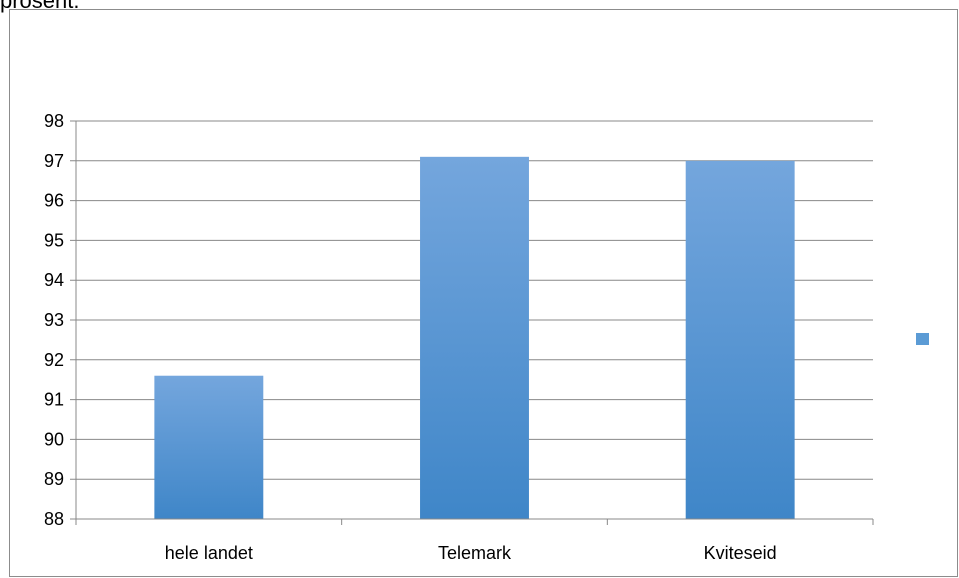  What do you see at coordinates (54, 479) in the screenshot?
I see `y-tick-label: 89` at bounding box center [54, 479].